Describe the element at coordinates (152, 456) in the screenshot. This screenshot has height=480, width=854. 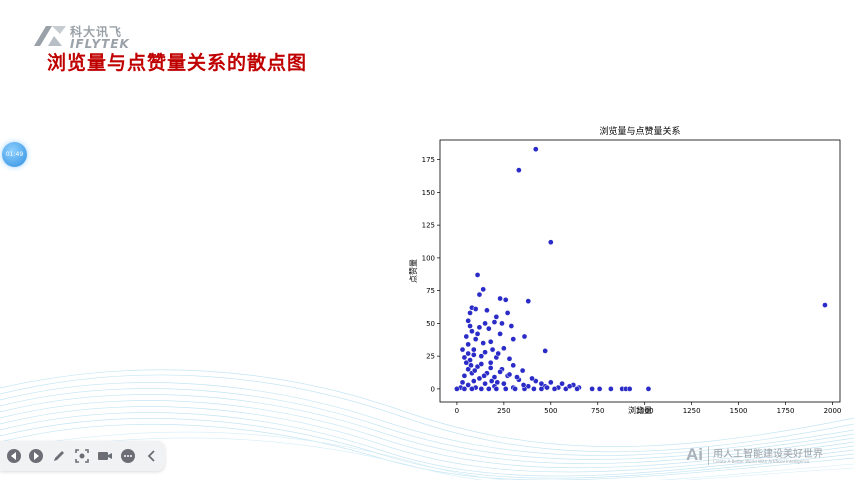
I see `collapse-icon` at that location.